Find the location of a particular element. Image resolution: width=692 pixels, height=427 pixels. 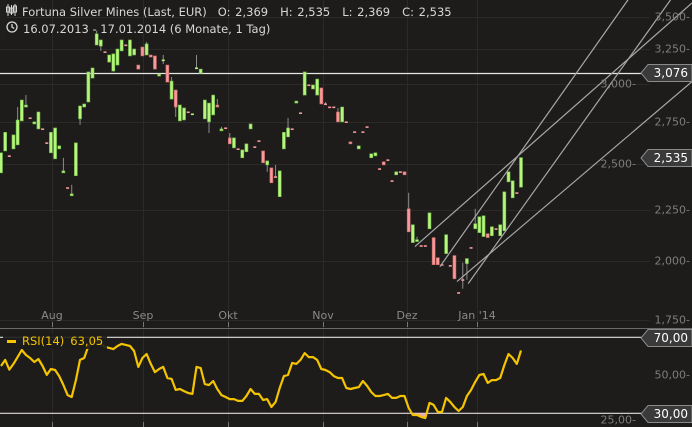

candlestick-chart-icon is located at coordinates (11, 11).